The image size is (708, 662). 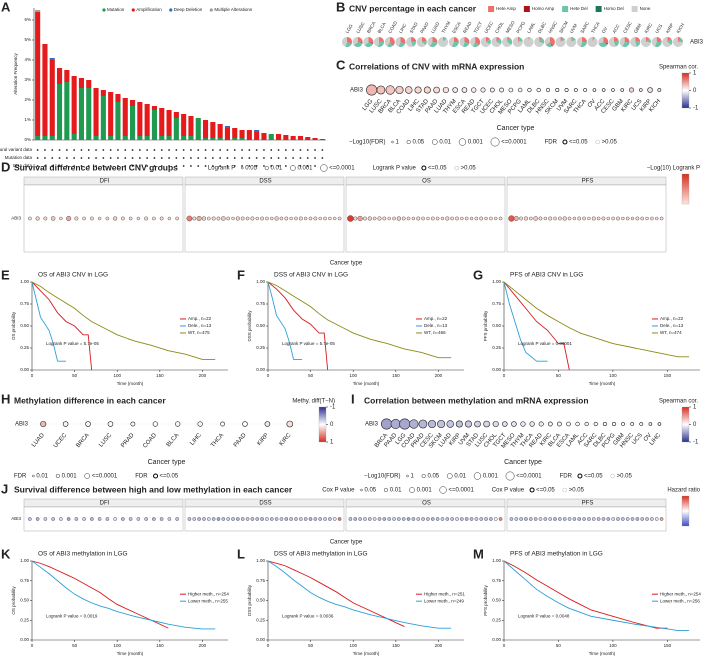 I want to click on y-tick-label: 0.00, so click(x=24, y=639).